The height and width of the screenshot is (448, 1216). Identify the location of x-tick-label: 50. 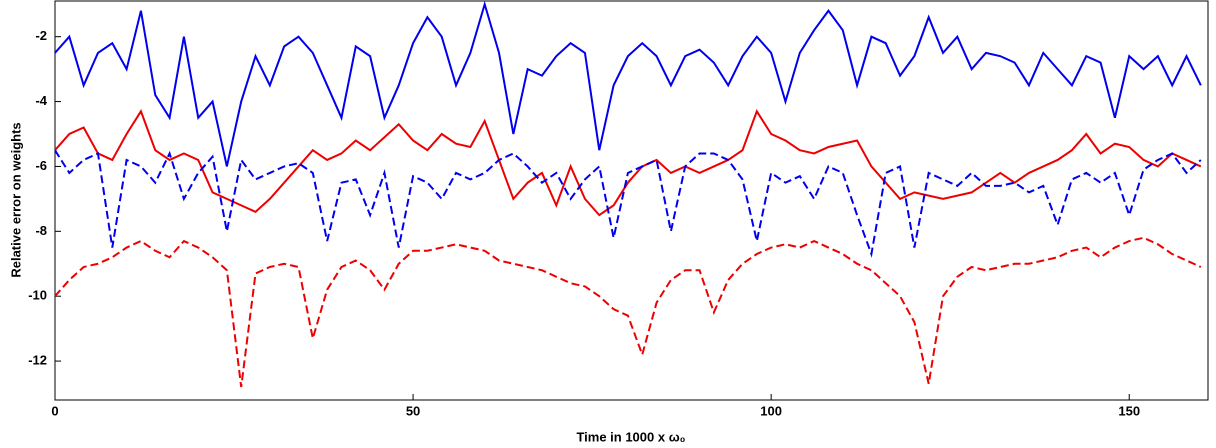
(413, 410).